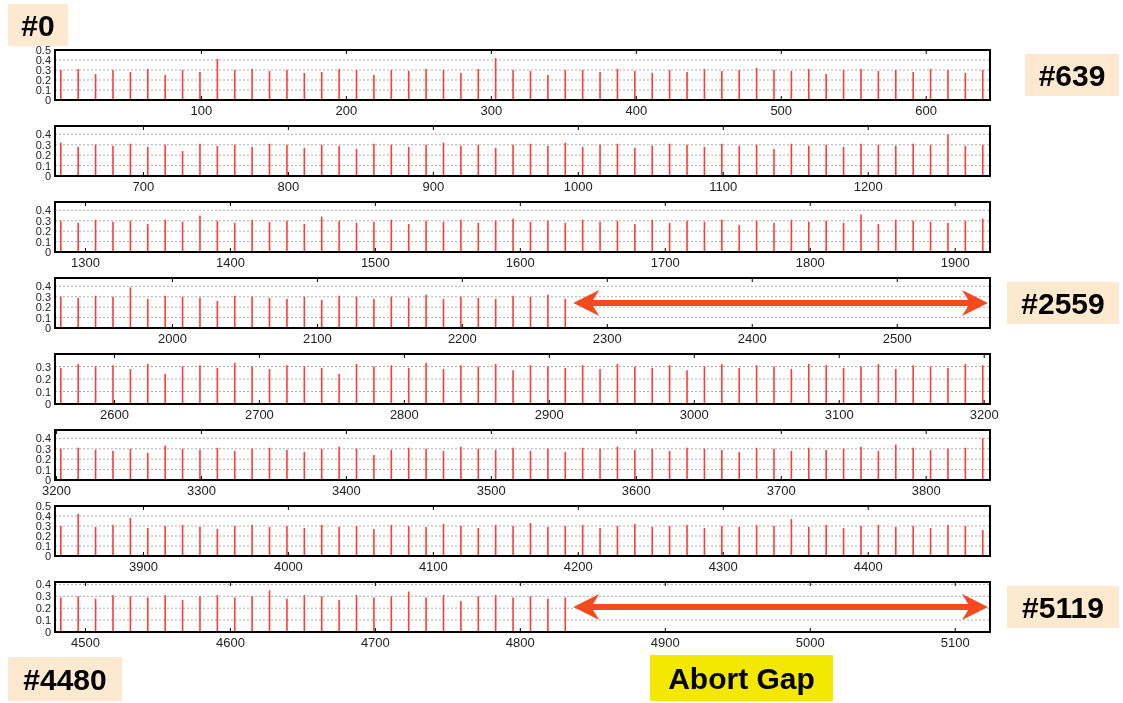 This screenshot has width=1123, height=703. I want to click on x-tick-label: 400, so click(636, 110).